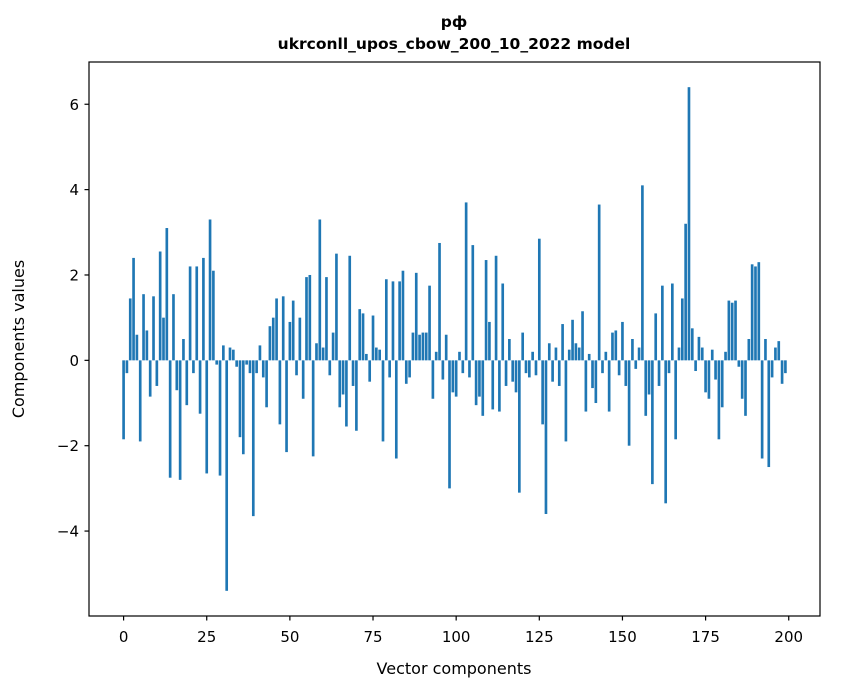  Describe the element at coordinates (206, 637) in the screenshot. I see `x-tick-label: 25` at that location.